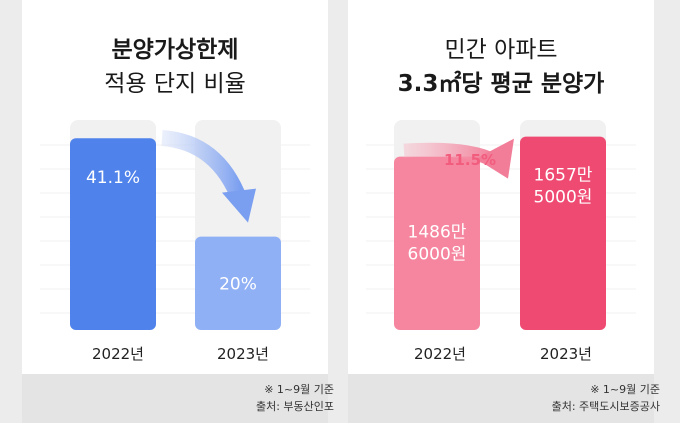 Image resolution: width=680 pixels, height=423 pixels. What do you see at coordinates (175, 84) in the screenshot?
I see `chart-title-line2: 적용 단지 비율` at bounding box center [175, 84].